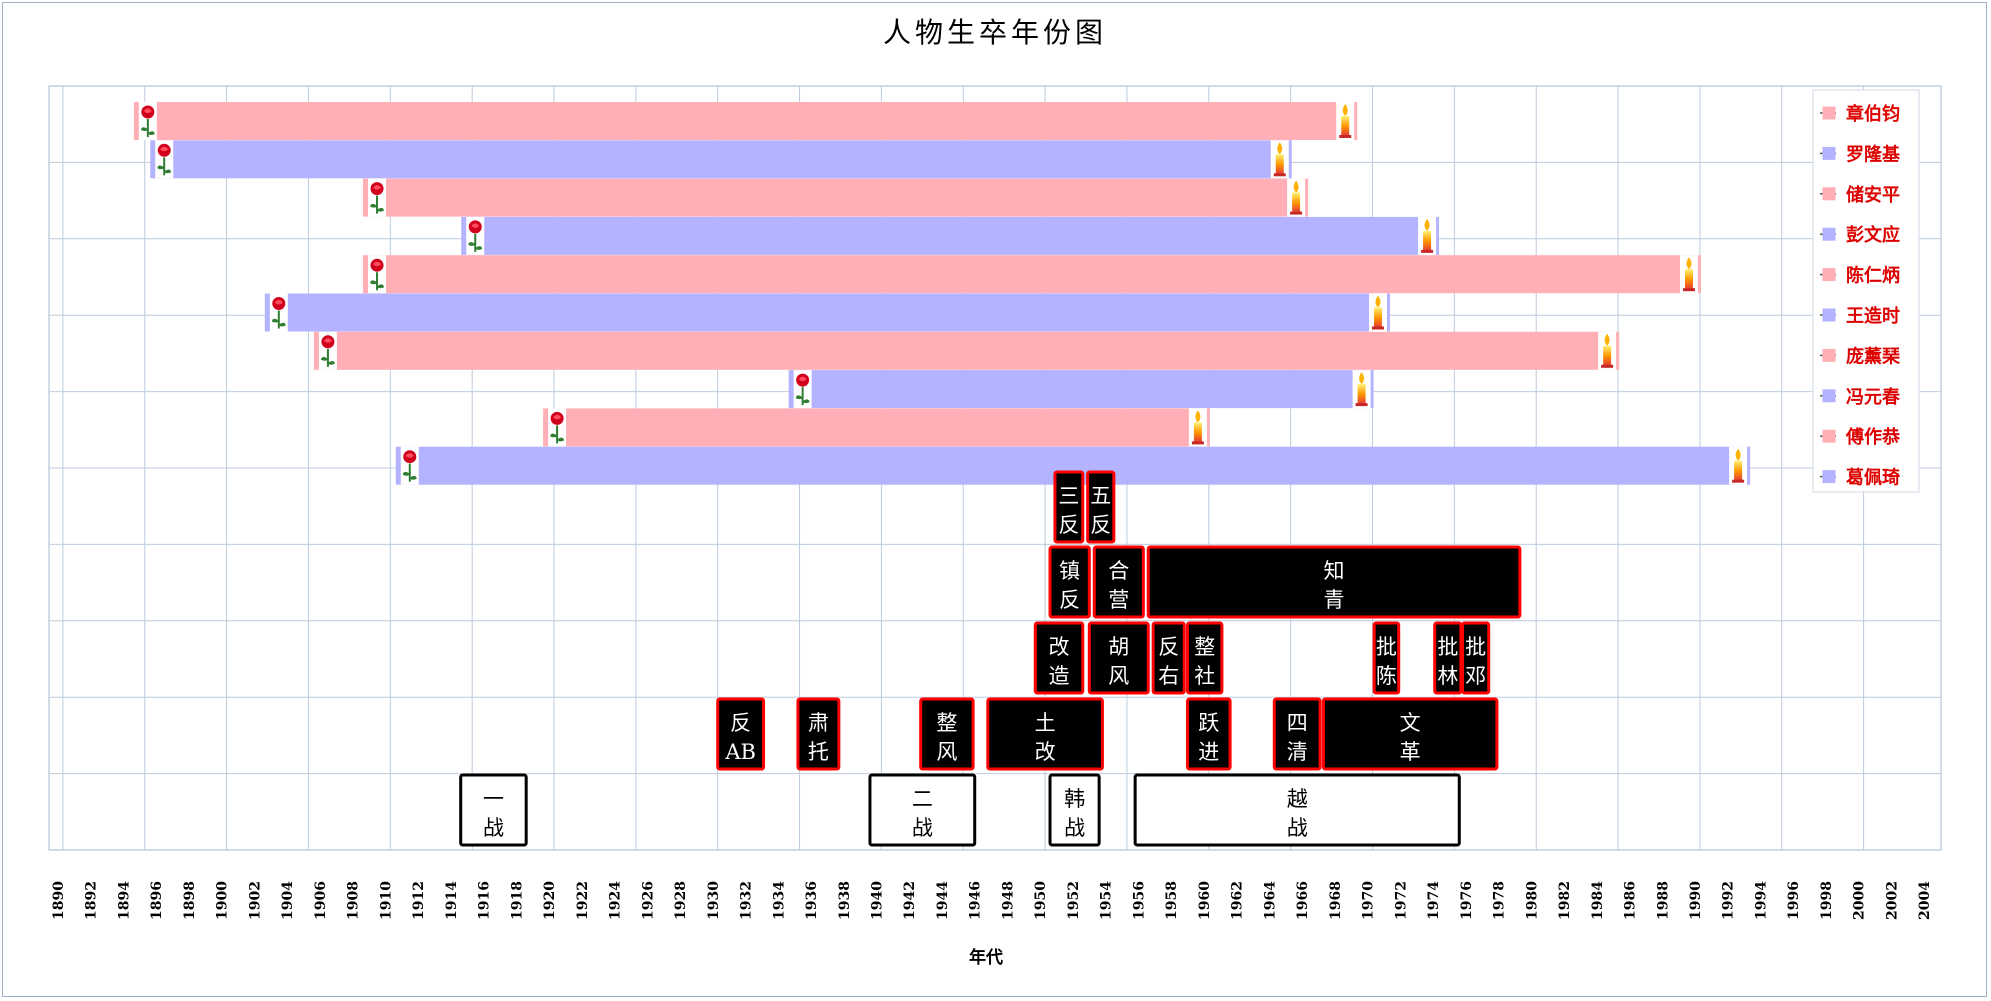  Describe the element at coordinates (419, 900) in the screenshot. I see `x-tick-label: 1912` at that location.